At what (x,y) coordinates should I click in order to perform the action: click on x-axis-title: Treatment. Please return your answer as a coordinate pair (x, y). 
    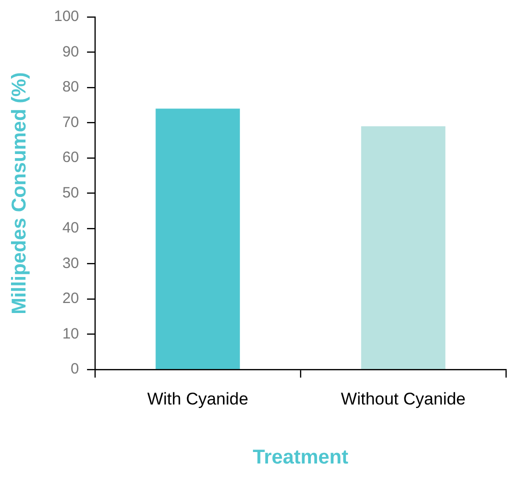
    Looking at the image, I should click on (300, 457).